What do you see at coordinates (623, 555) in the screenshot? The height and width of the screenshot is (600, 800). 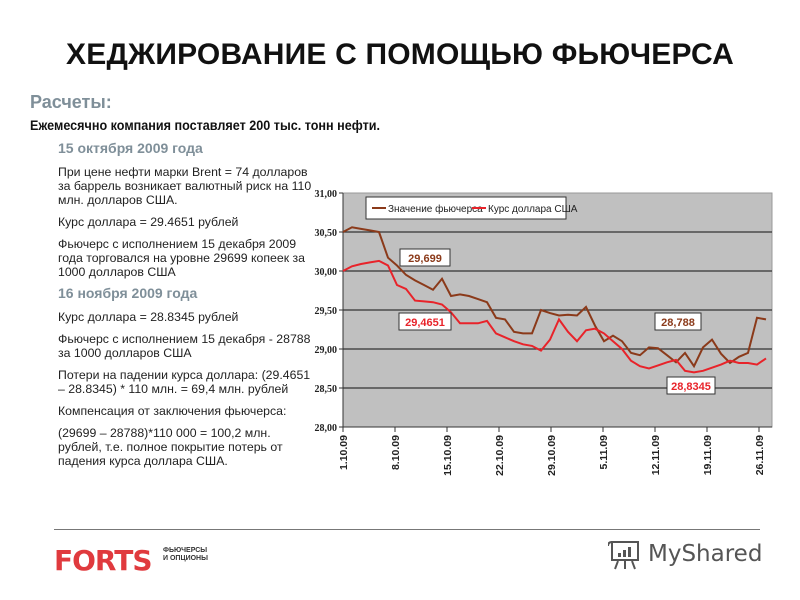 I see `presentation-board-icon` at bounding box center [623, 555].